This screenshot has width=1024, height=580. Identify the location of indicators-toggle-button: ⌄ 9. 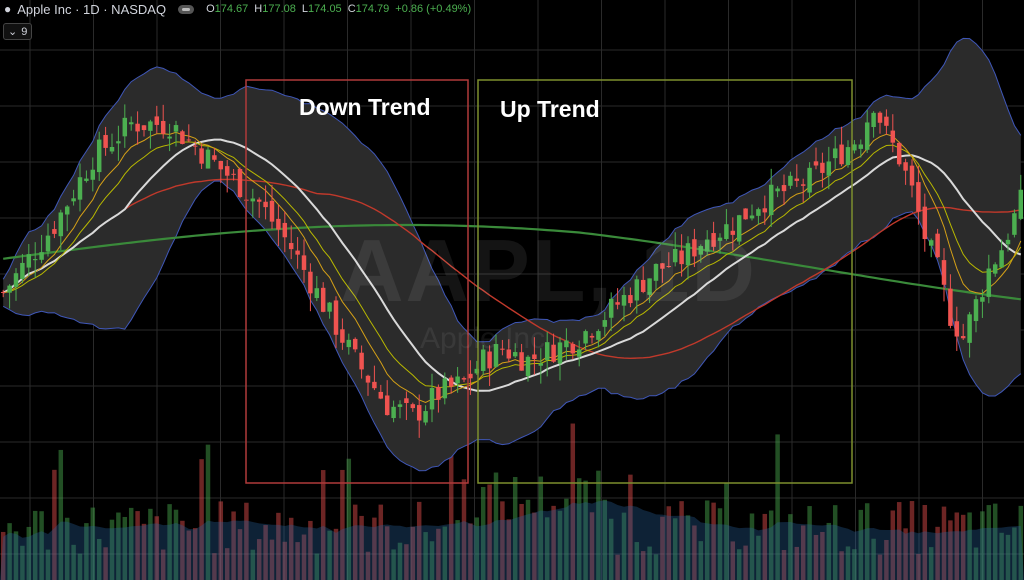
(18, 31).